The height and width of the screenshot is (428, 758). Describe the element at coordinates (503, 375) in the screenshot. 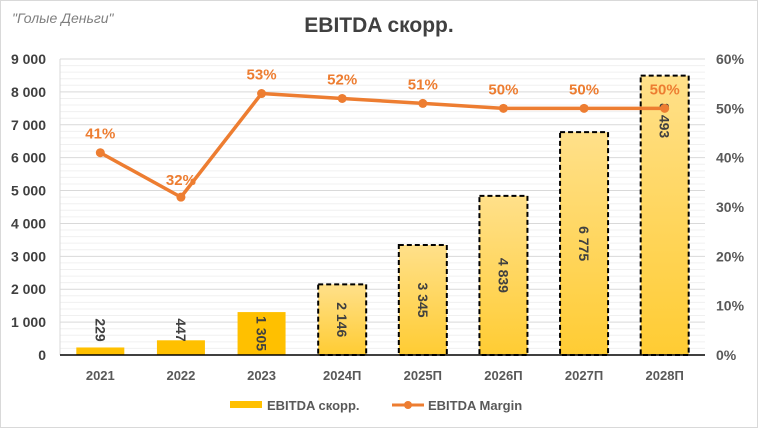

I see `x-tick-label: 2026П` at that location.